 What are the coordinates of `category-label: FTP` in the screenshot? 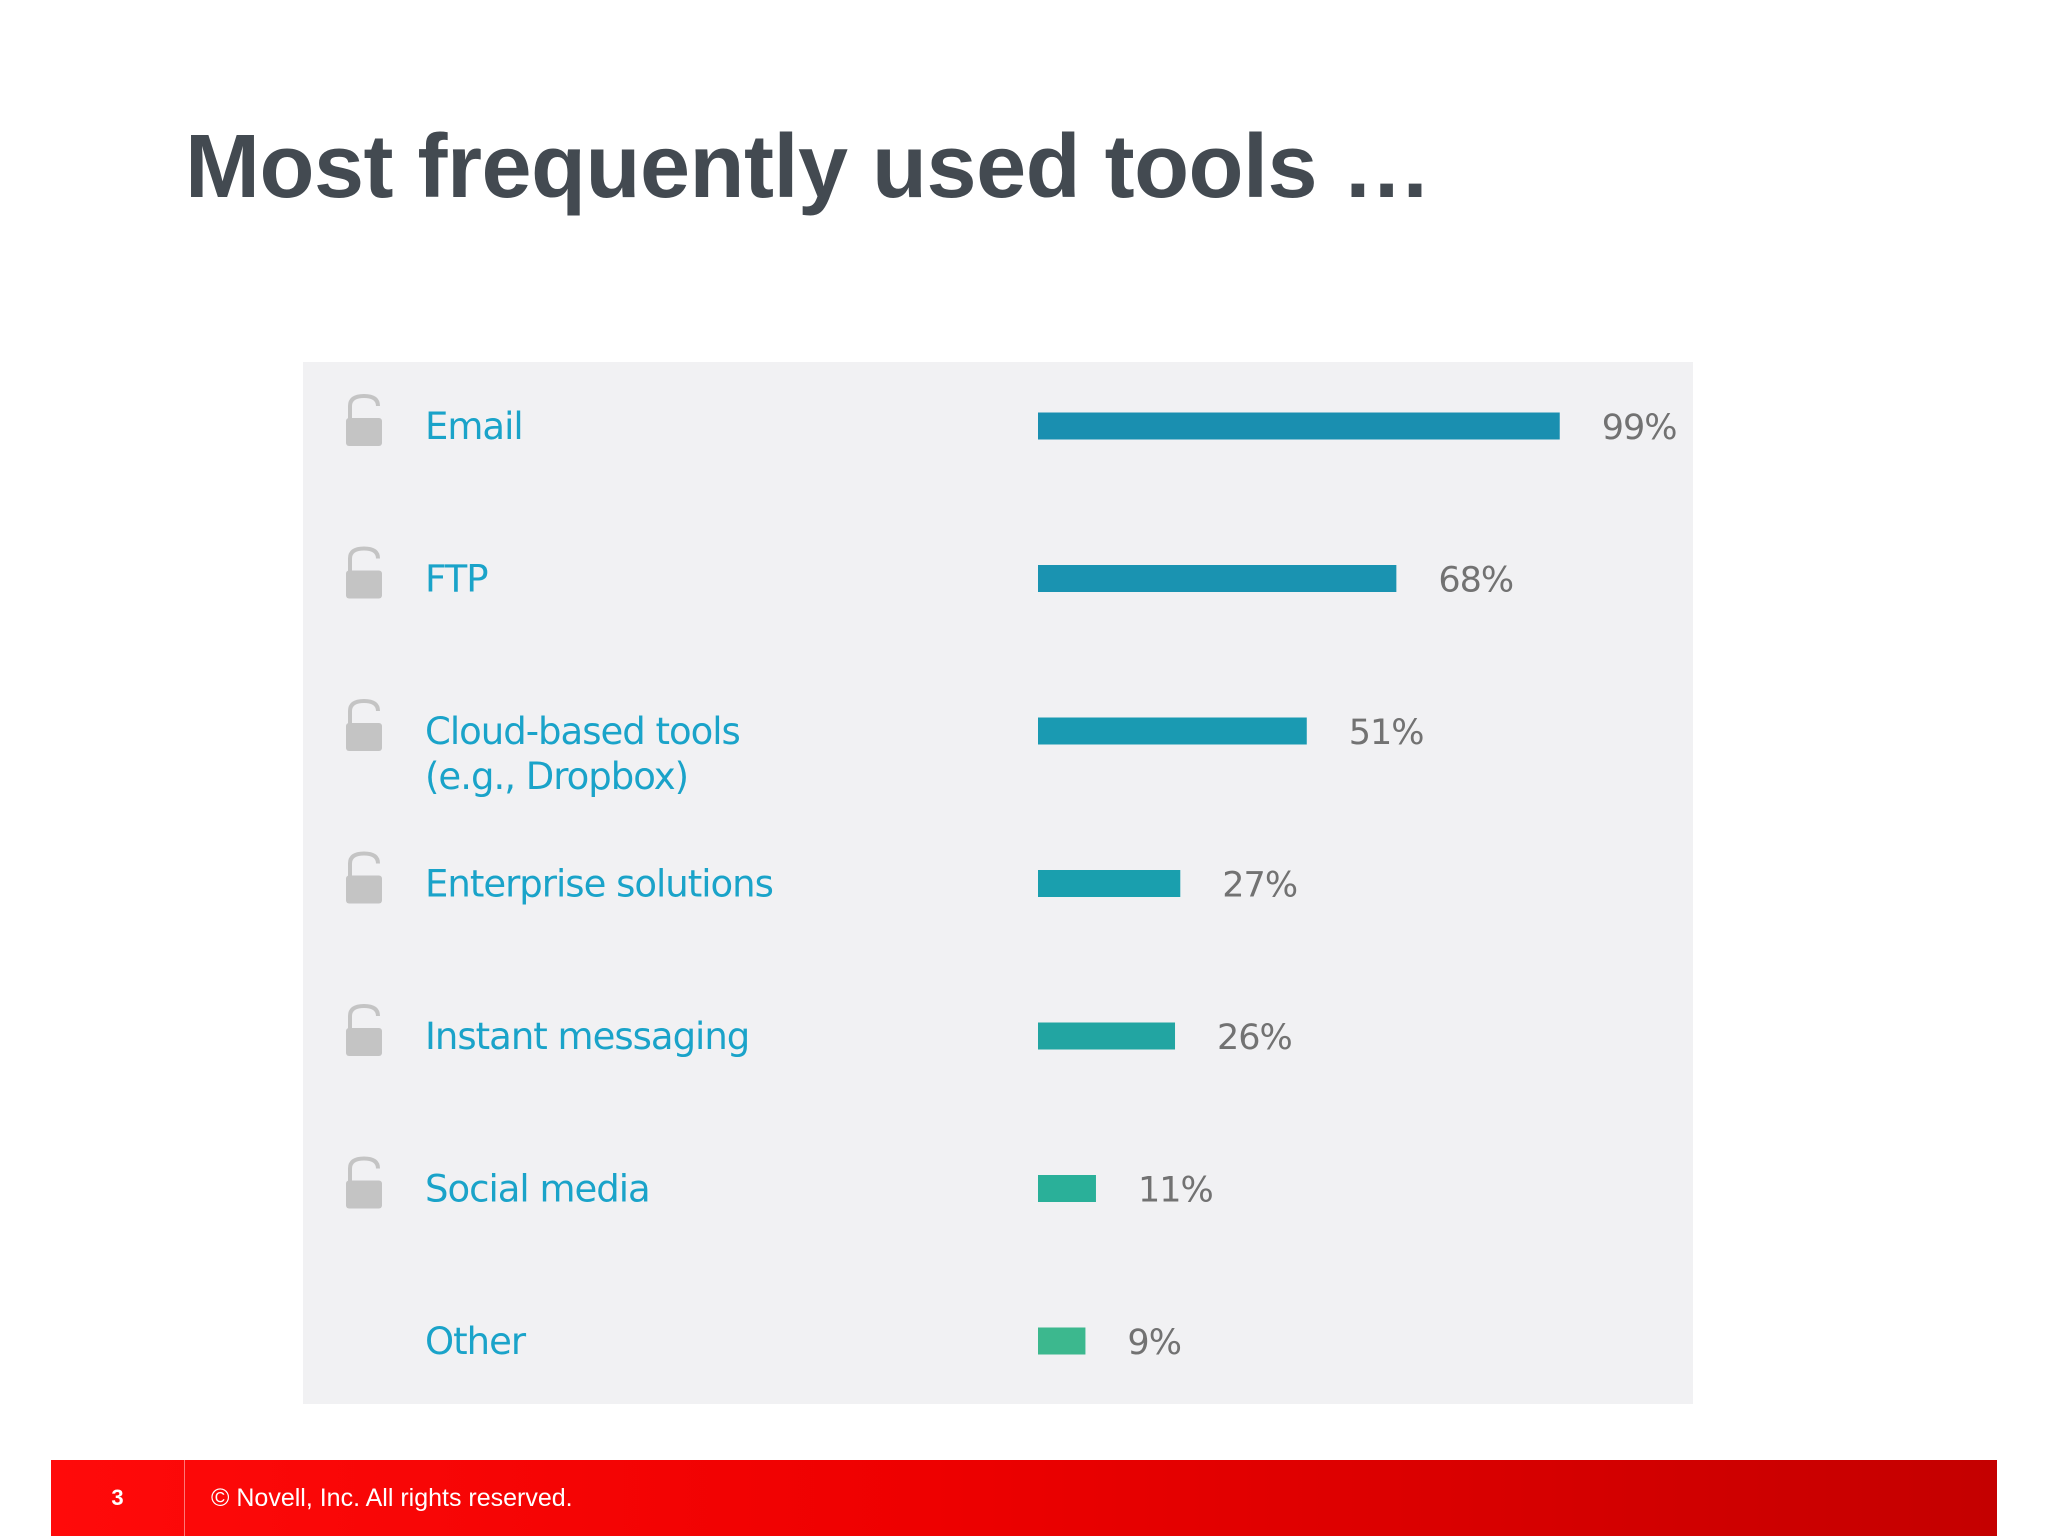 It's located at (456, 579).